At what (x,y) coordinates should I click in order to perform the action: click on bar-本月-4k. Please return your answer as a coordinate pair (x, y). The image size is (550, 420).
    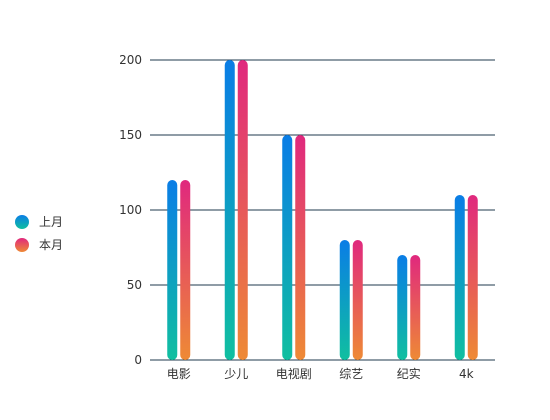
    Looking at the image, I should click on (472, 277).